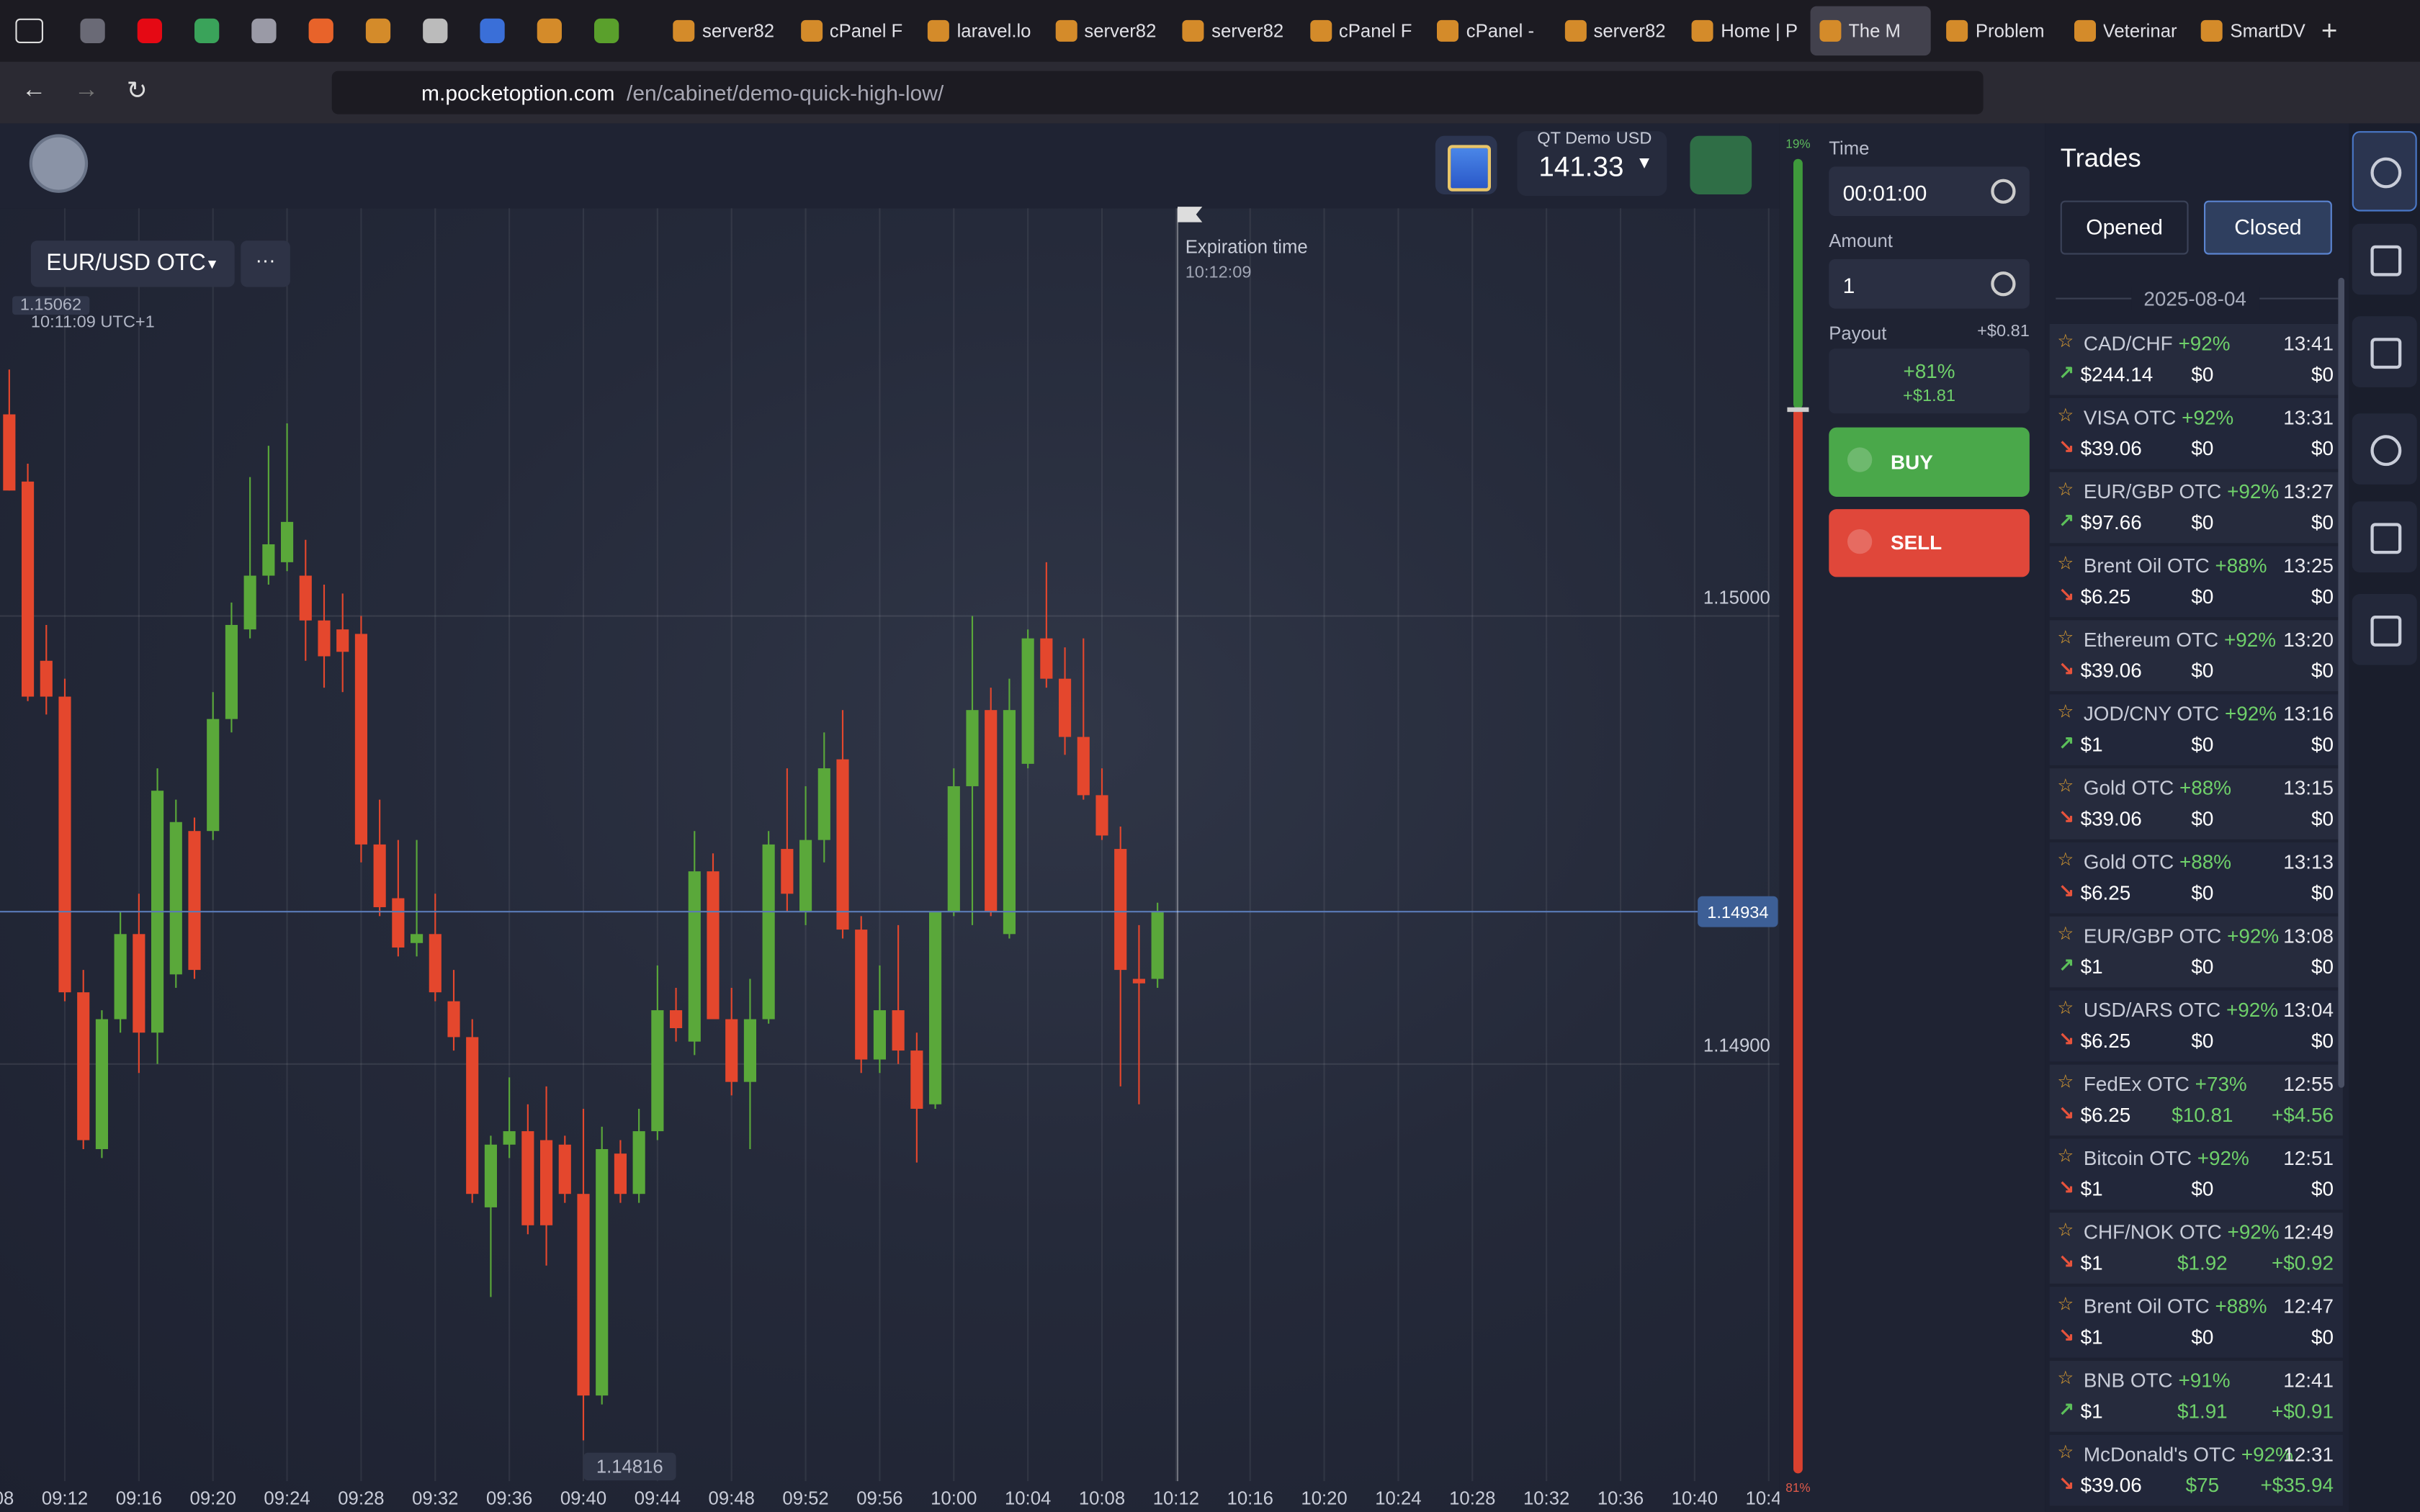 The height and width of the screenshot is (1512, 2420). Describe the element at coordinates (1742, 31) in the screenshot. I see `browser-tab: Home | P` at that location.